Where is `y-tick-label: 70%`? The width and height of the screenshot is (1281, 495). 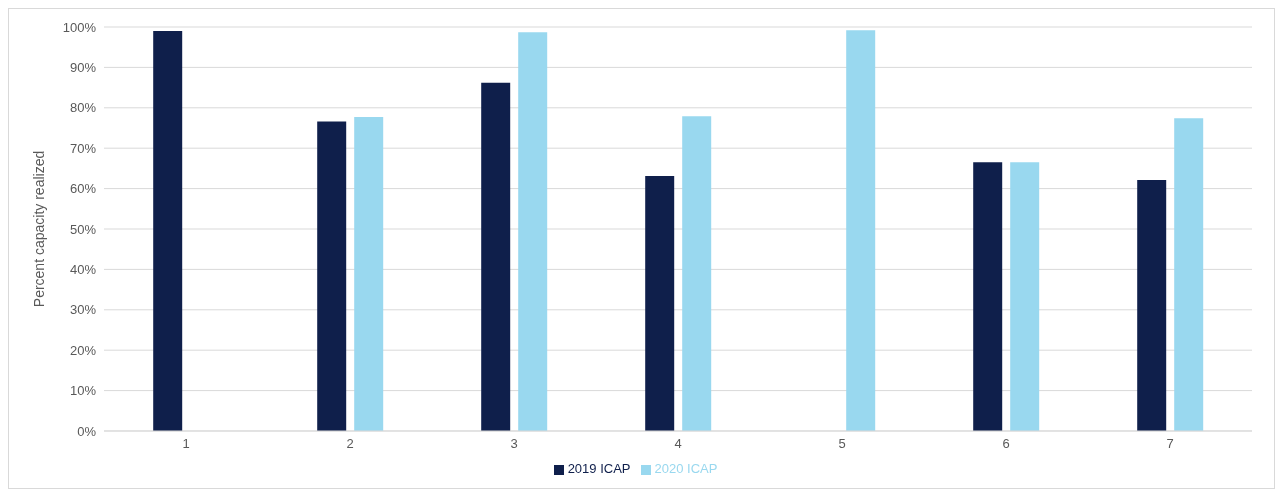 y-tick-label: 70% is located at coordinates (83, 148).